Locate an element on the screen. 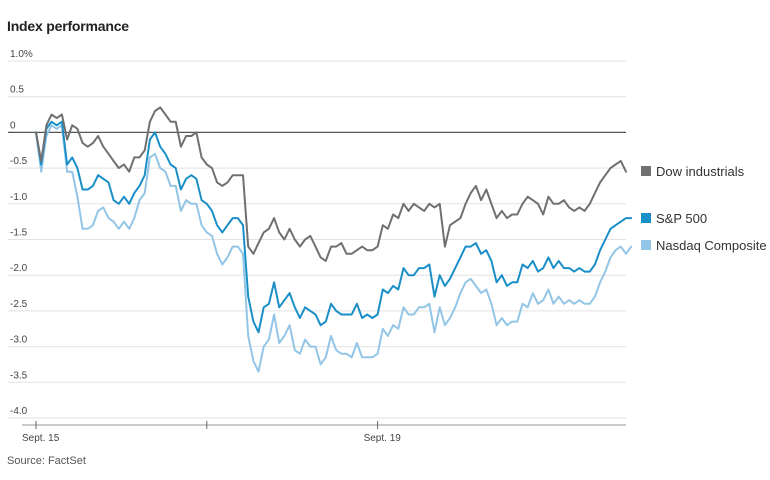 The height and width of the screenshot is (480, 770). y-tick-label: -3.0 is located at coordinates (19, 340).